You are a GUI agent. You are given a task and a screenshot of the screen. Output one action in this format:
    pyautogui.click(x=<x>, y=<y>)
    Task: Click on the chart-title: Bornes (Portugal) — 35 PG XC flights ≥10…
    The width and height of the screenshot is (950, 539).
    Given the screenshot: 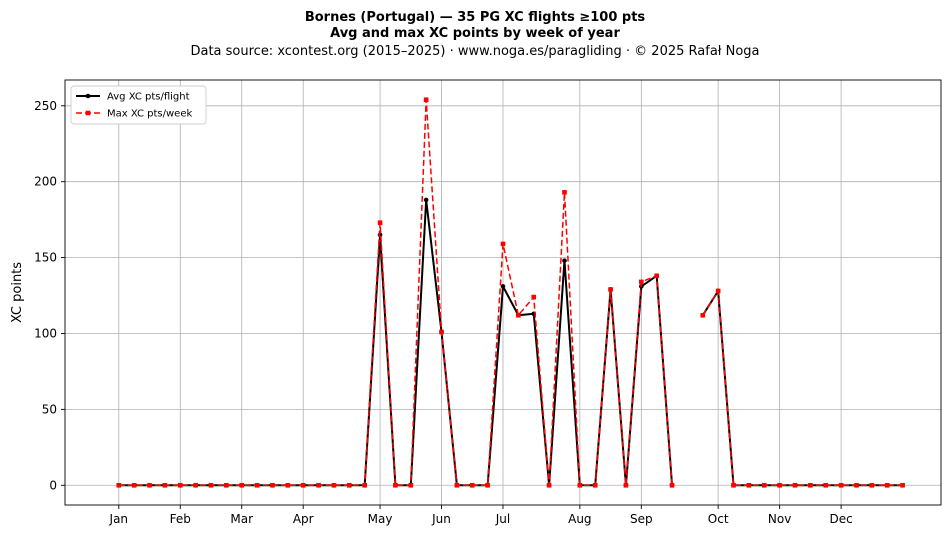 What is the action you would take?
    pyautogui.click(x=475, y=17)
    